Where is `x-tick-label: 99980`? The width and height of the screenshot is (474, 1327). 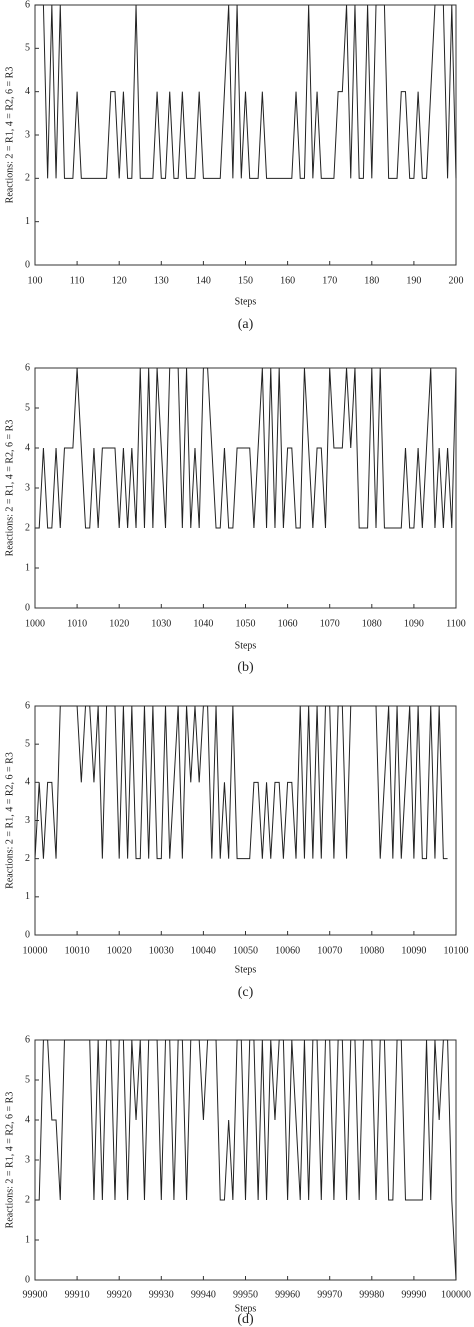 x-tick-label: 99980 is located at coordinates (371, 1294).